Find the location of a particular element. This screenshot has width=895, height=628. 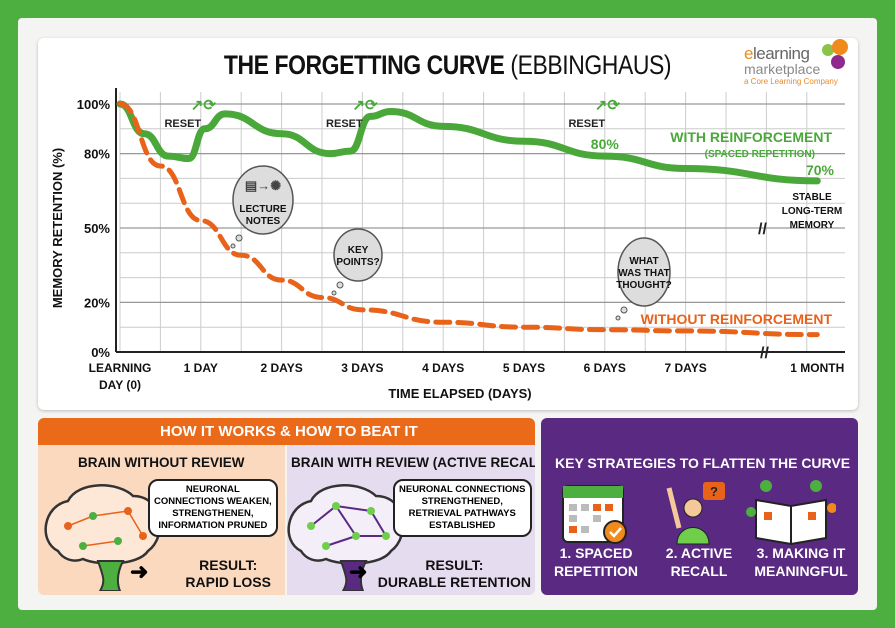

title-paren: (EBBINGHAUS) is located at coordinates (591, 65).